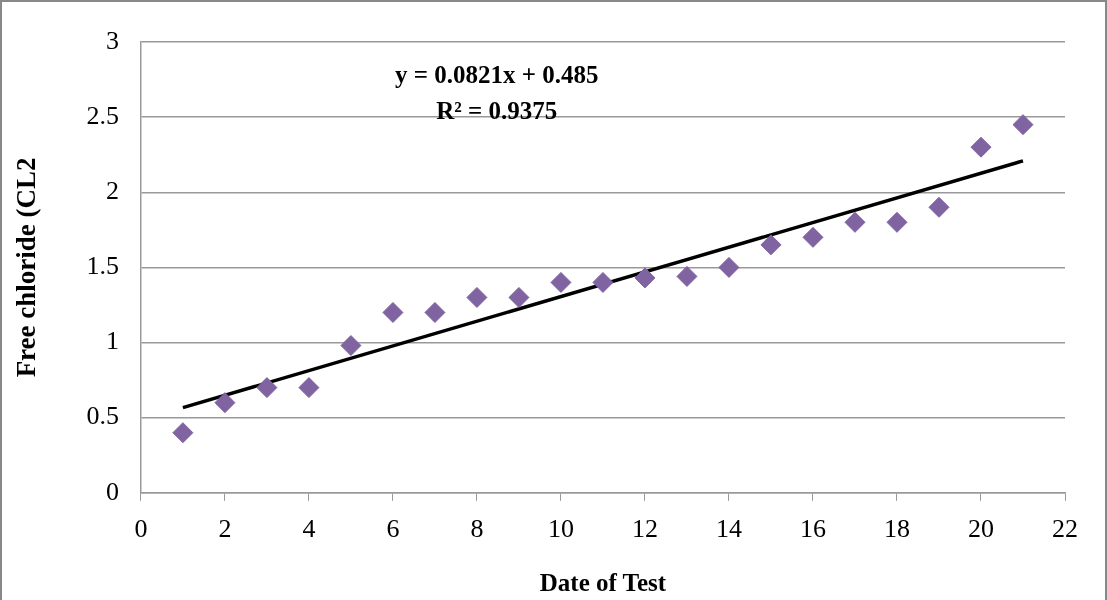  I want to click on x-tick-label: 12, so click(644, 529).